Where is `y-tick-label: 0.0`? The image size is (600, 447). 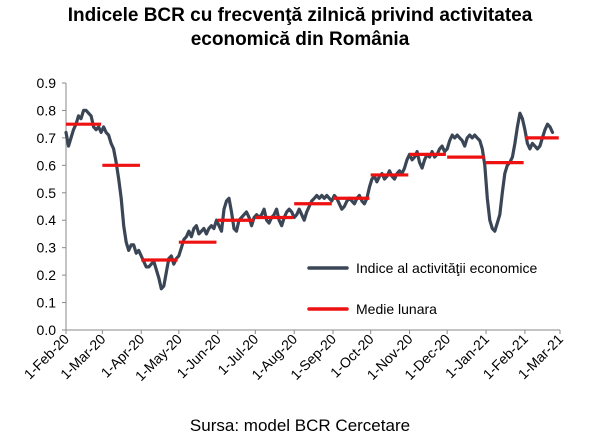 y-tick-label: 0.0 is located at coordinates (47, 330).